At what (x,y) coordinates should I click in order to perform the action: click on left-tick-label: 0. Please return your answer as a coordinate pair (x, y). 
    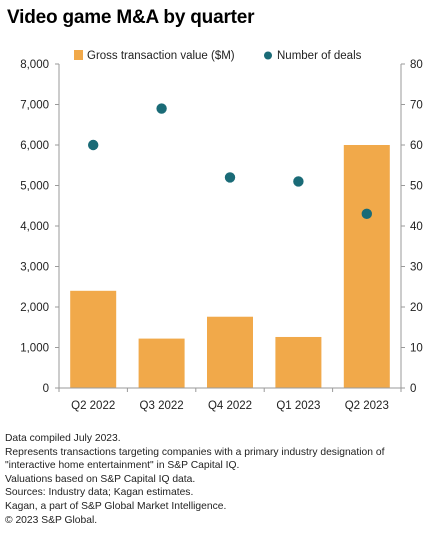
    Looking at the image, I should click on (46, 389).